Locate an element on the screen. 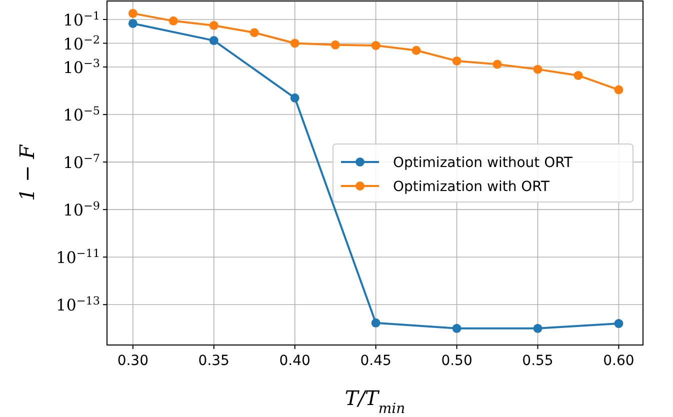 The height and width of the screenshot is (417, 673). y-tick-label: 10$^{−3}$ is located at coordinates (81, 67).